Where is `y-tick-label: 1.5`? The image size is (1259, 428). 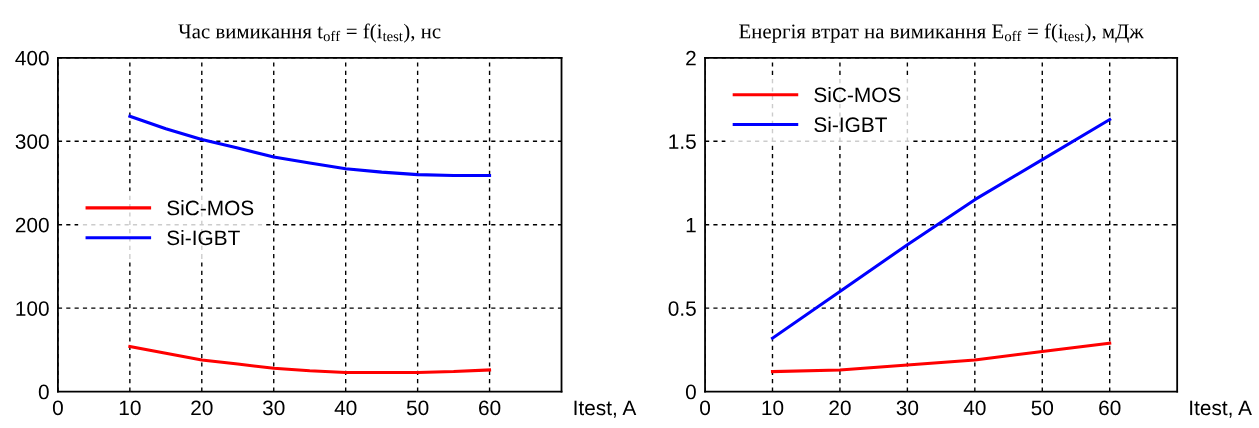 y-tick-label: 1.5 is located at coordinates (682, 141).